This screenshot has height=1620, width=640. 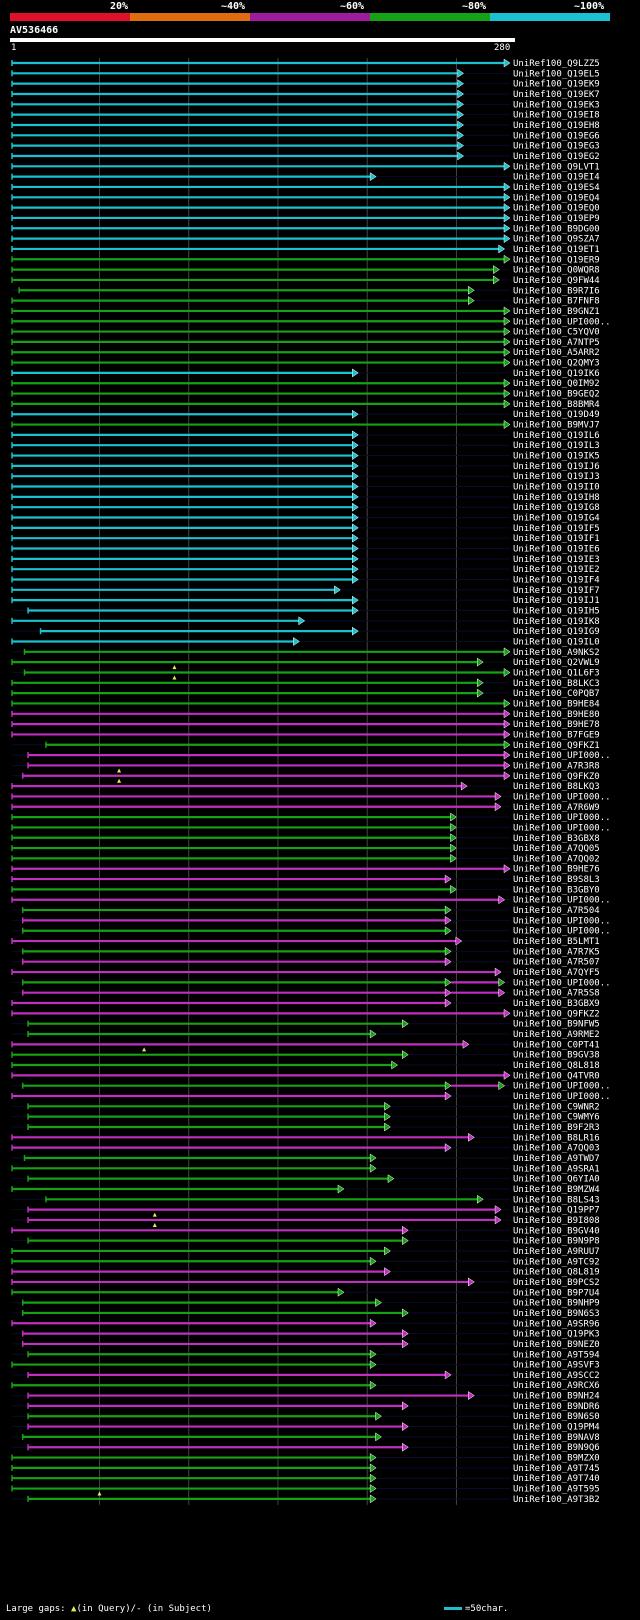 I want to click on hit-label: UniRef100_A7QYF5, so click(x=556, y=973).